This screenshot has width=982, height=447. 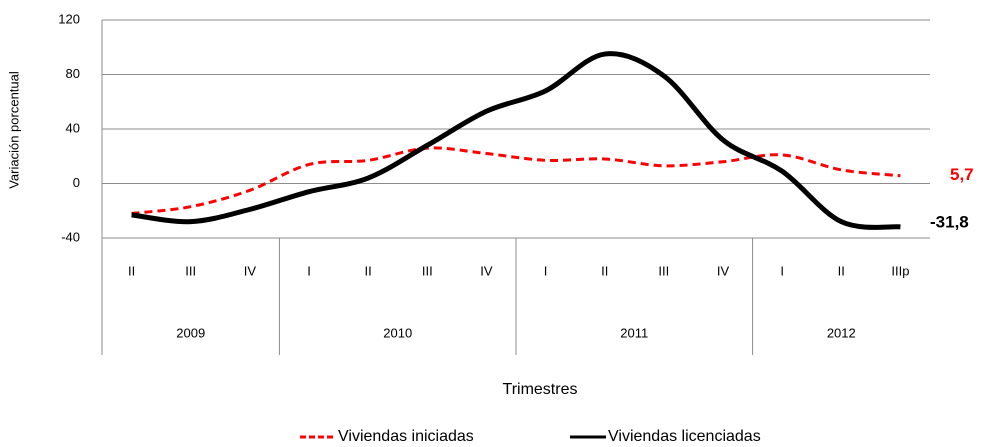 I want to click on year-label: 2012, so click(x=841, y=332).